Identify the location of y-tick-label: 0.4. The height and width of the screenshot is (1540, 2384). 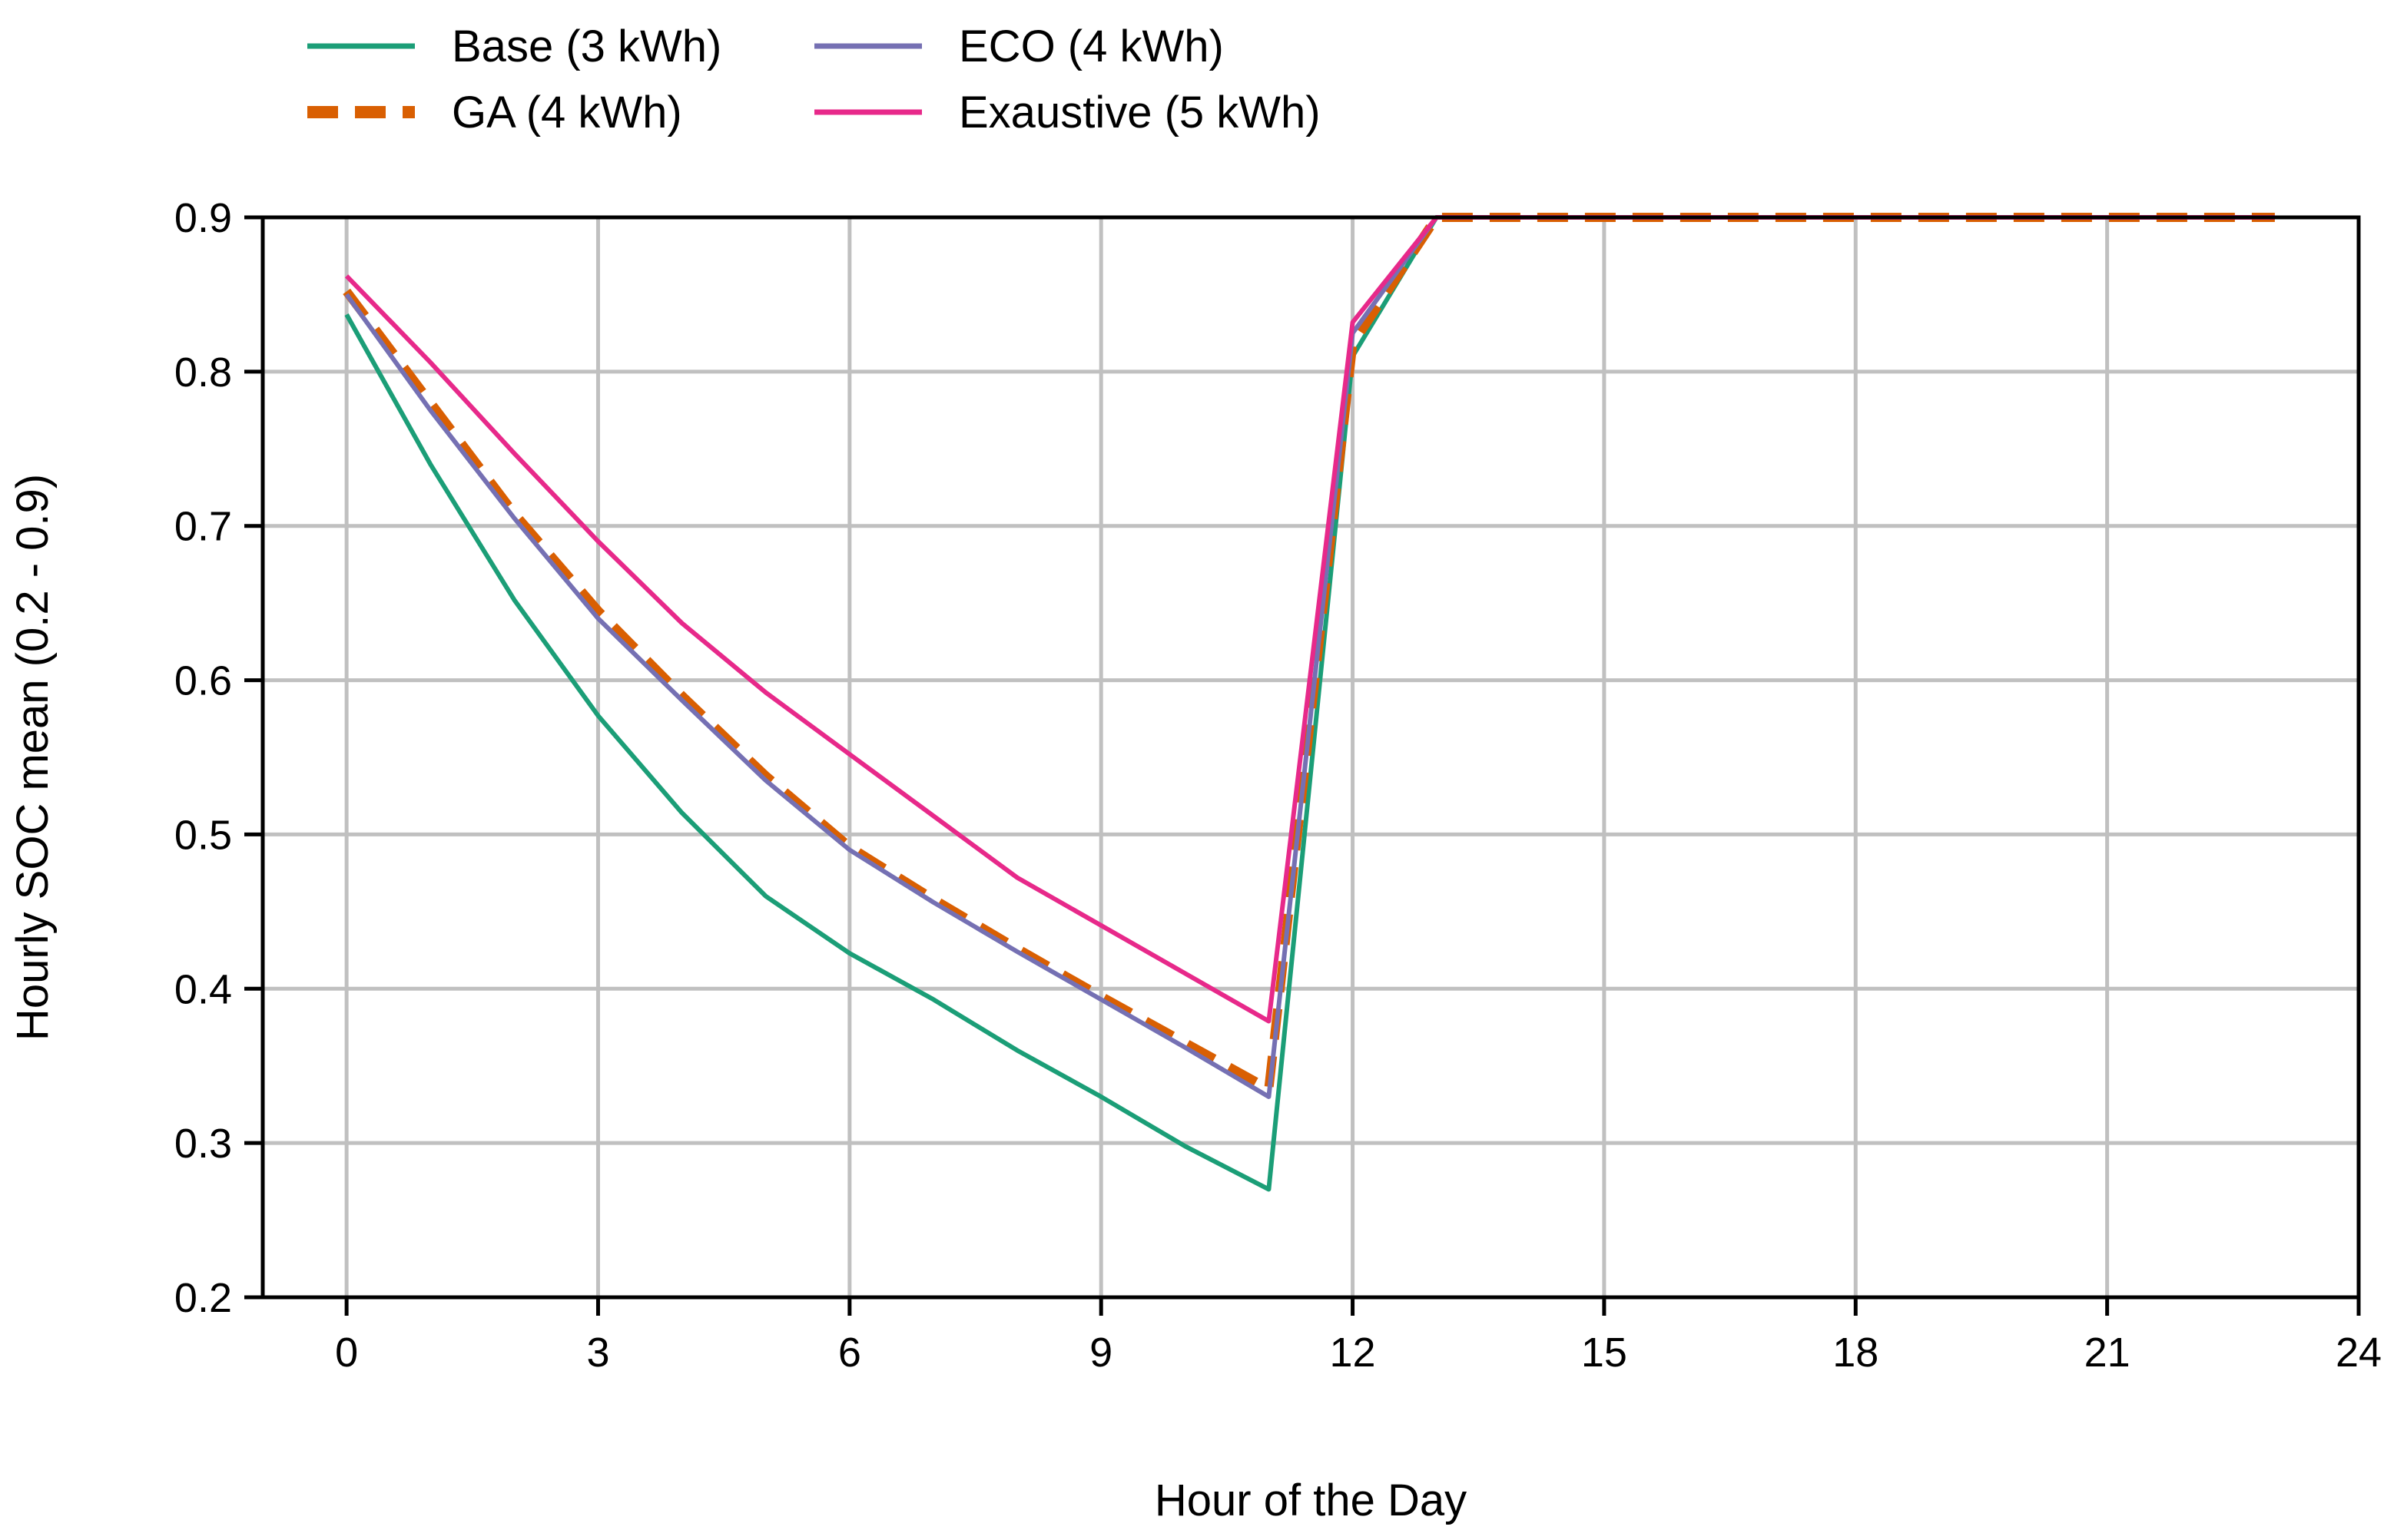
(203, 989).